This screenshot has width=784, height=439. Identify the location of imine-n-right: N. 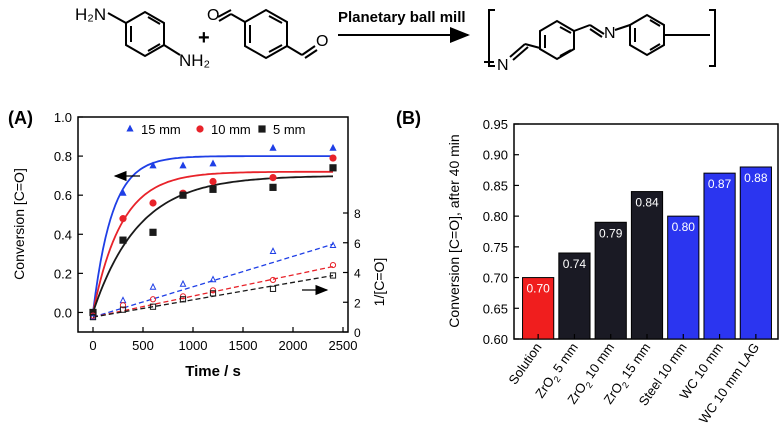
(610, 33).